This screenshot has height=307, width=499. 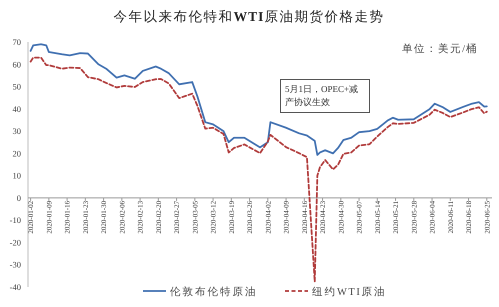 I want to click on y-tick-label: 10, so click(x=16, y=175).